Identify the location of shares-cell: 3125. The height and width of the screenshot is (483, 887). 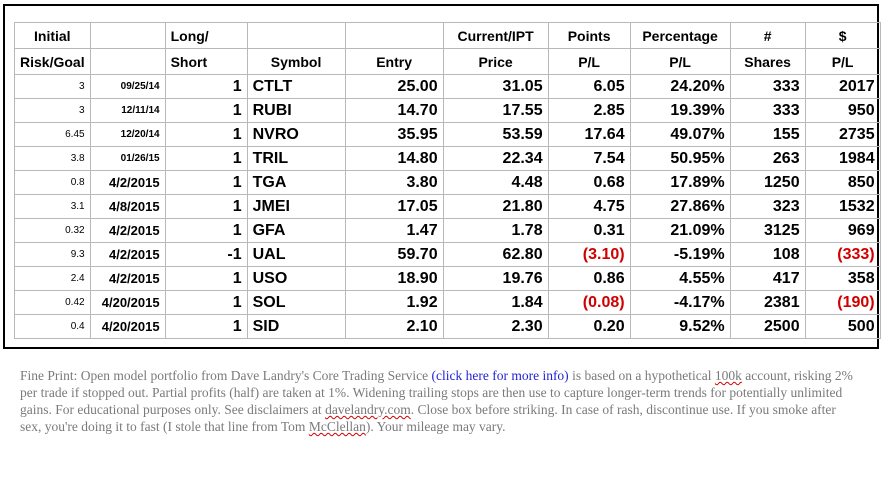
(767, 230).